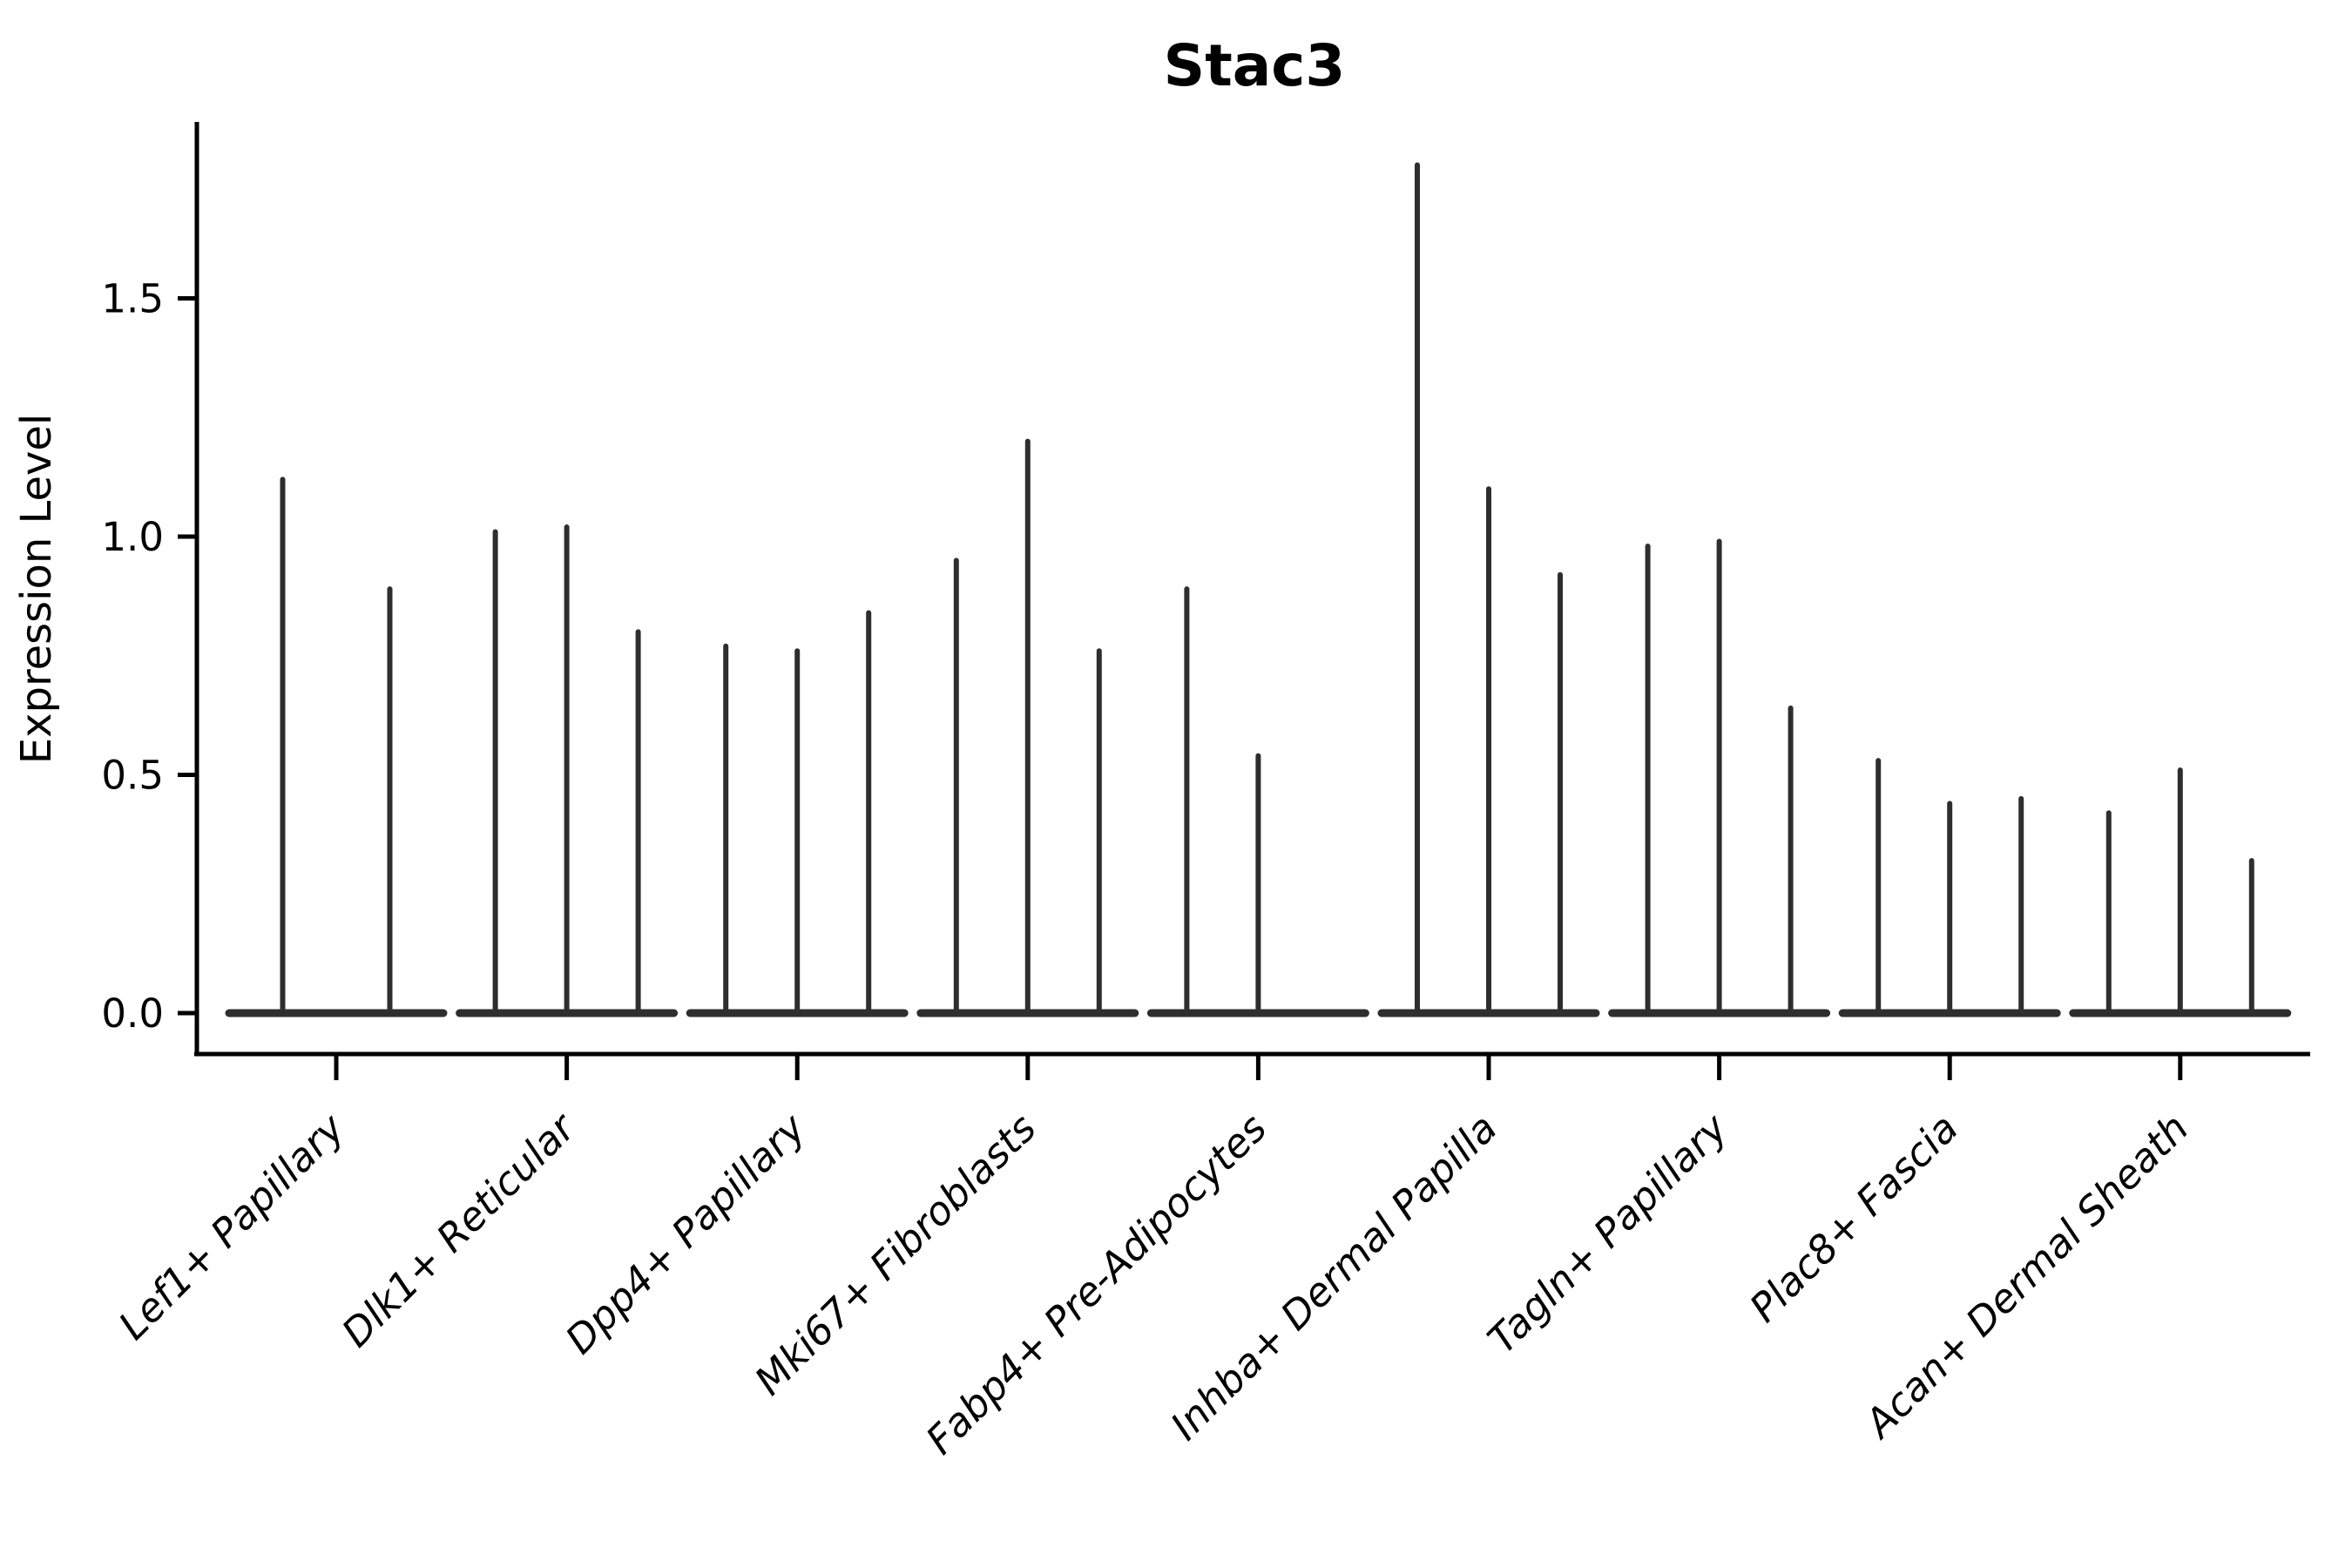 Image resolution: width=2352 pixels, height=1568 pixels. What do you see at coordinates (36, 589) in the screenshot?
I see `y-axis-label: Expression Level` at bounding box center [36, 589].